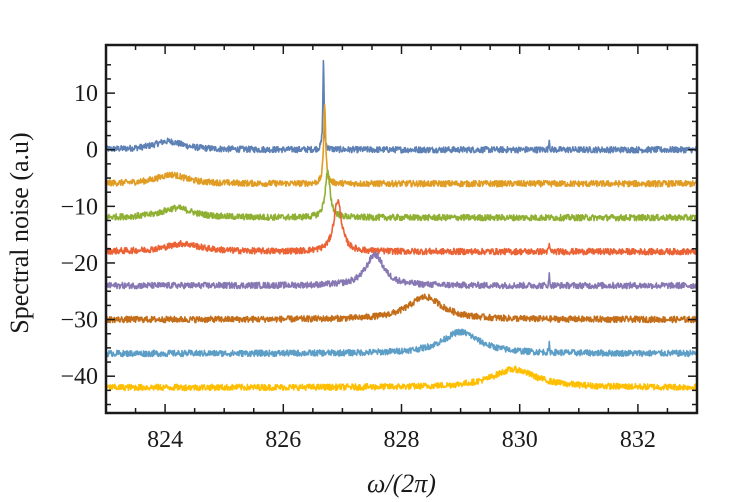 This screenshot has height=502, width=747. Describe the element at coordinates (638, 440) in the screenshot. I see `x-tick-label: 832` at that location.